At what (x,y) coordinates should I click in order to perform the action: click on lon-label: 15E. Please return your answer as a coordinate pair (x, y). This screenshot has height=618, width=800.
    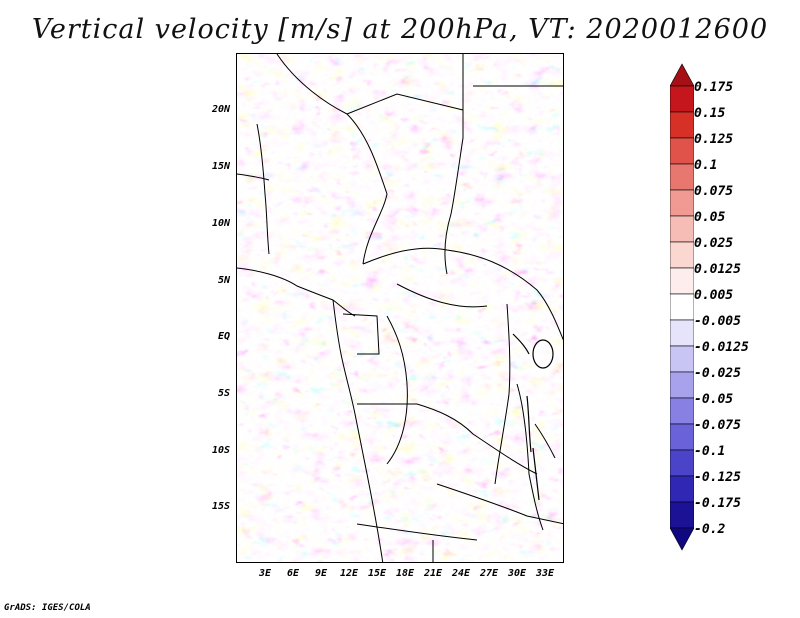
    Looking at the image, I should click on (377, 573).